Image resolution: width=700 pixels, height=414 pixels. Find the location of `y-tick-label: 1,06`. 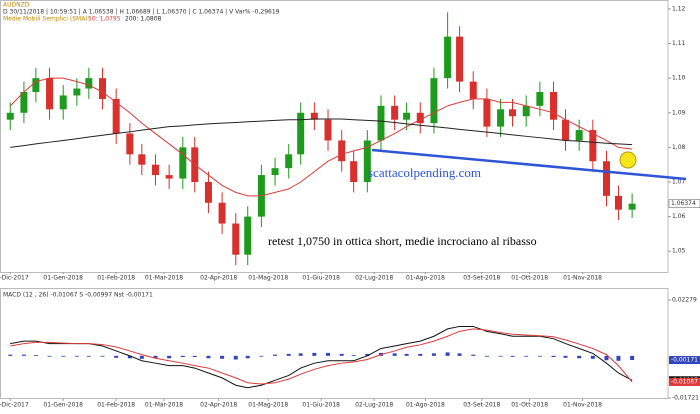

y-tick-label: 1,06 is located at coordinates (679, 216).